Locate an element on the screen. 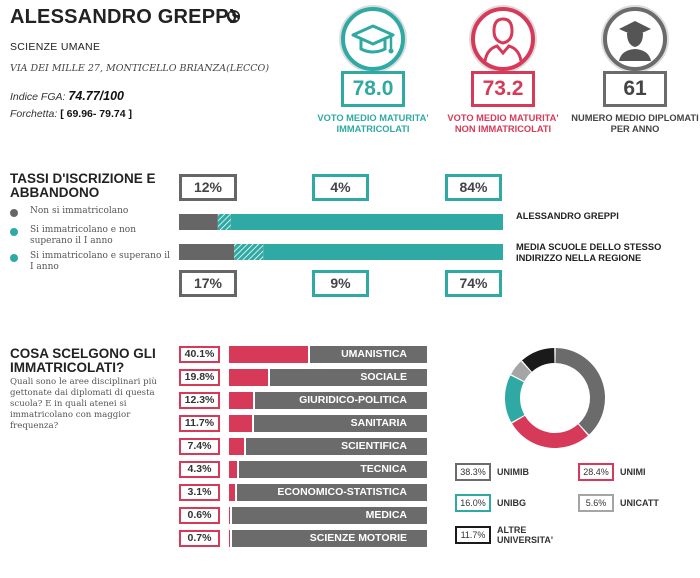 This screenshot has height=578, width=700. region-bar-pass is located at coordinates (383, 252).